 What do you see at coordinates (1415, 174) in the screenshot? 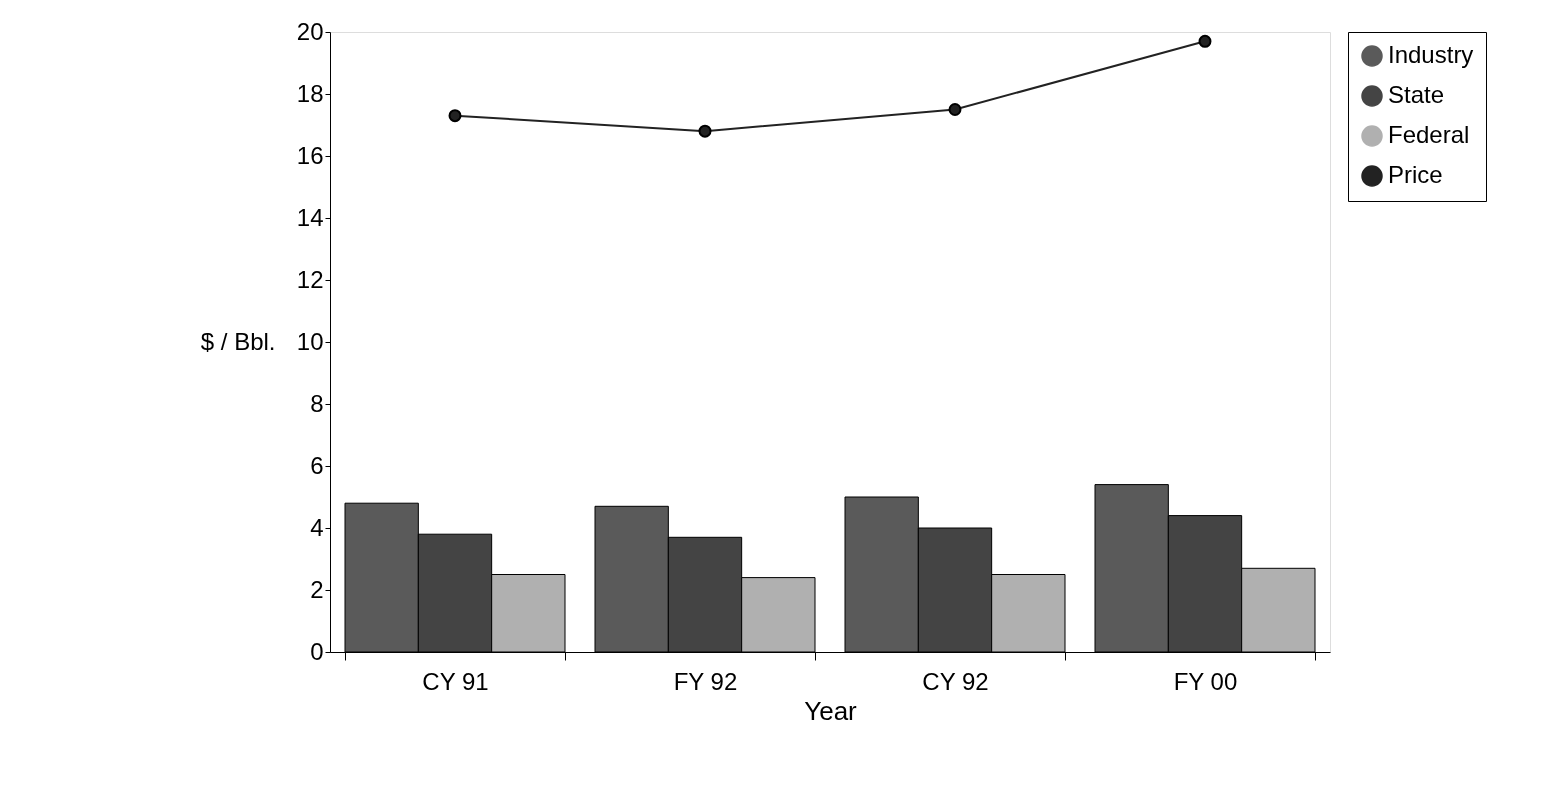
I see `legend-label: Price` at bounding box center [1415, 174].